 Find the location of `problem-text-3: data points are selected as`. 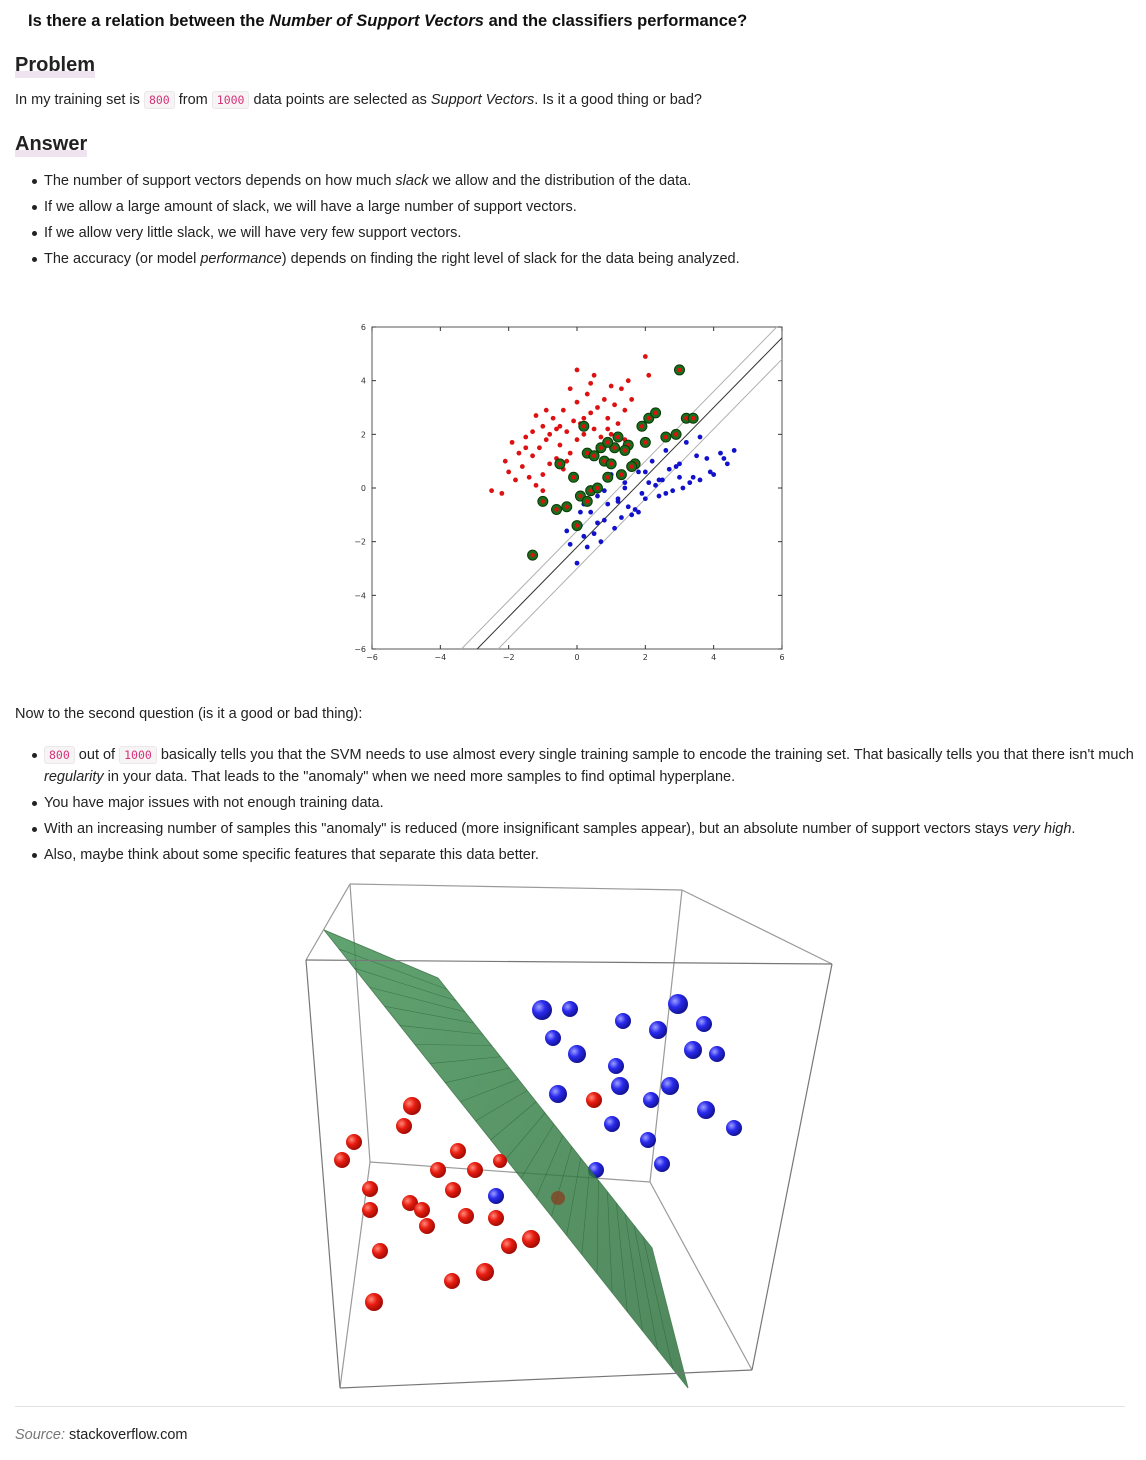

problem-text-3: data points are selected as is located at coordinates (340, 100).